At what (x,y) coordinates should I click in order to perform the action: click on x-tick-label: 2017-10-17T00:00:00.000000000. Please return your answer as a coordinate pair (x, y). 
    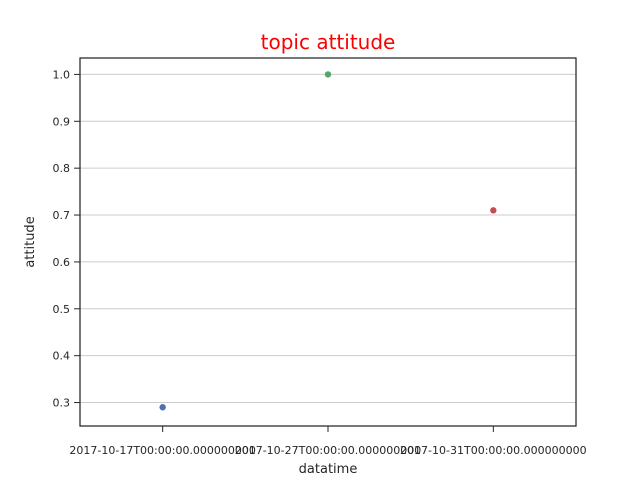
    Looking at the image, I should click on (162, 450).